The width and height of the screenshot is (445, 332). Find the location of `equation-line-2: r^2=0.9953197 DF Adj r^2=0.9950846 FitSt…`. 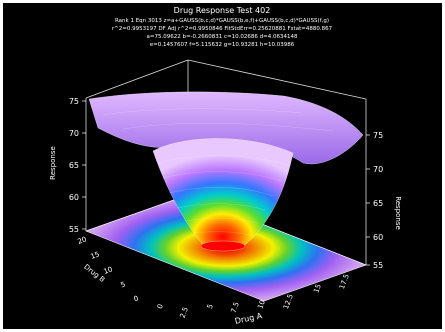

equation-line-2: r^2=0.9953197 DF Adj r^2=0.9950846 FitSt… is located at coordinates (222, 29).